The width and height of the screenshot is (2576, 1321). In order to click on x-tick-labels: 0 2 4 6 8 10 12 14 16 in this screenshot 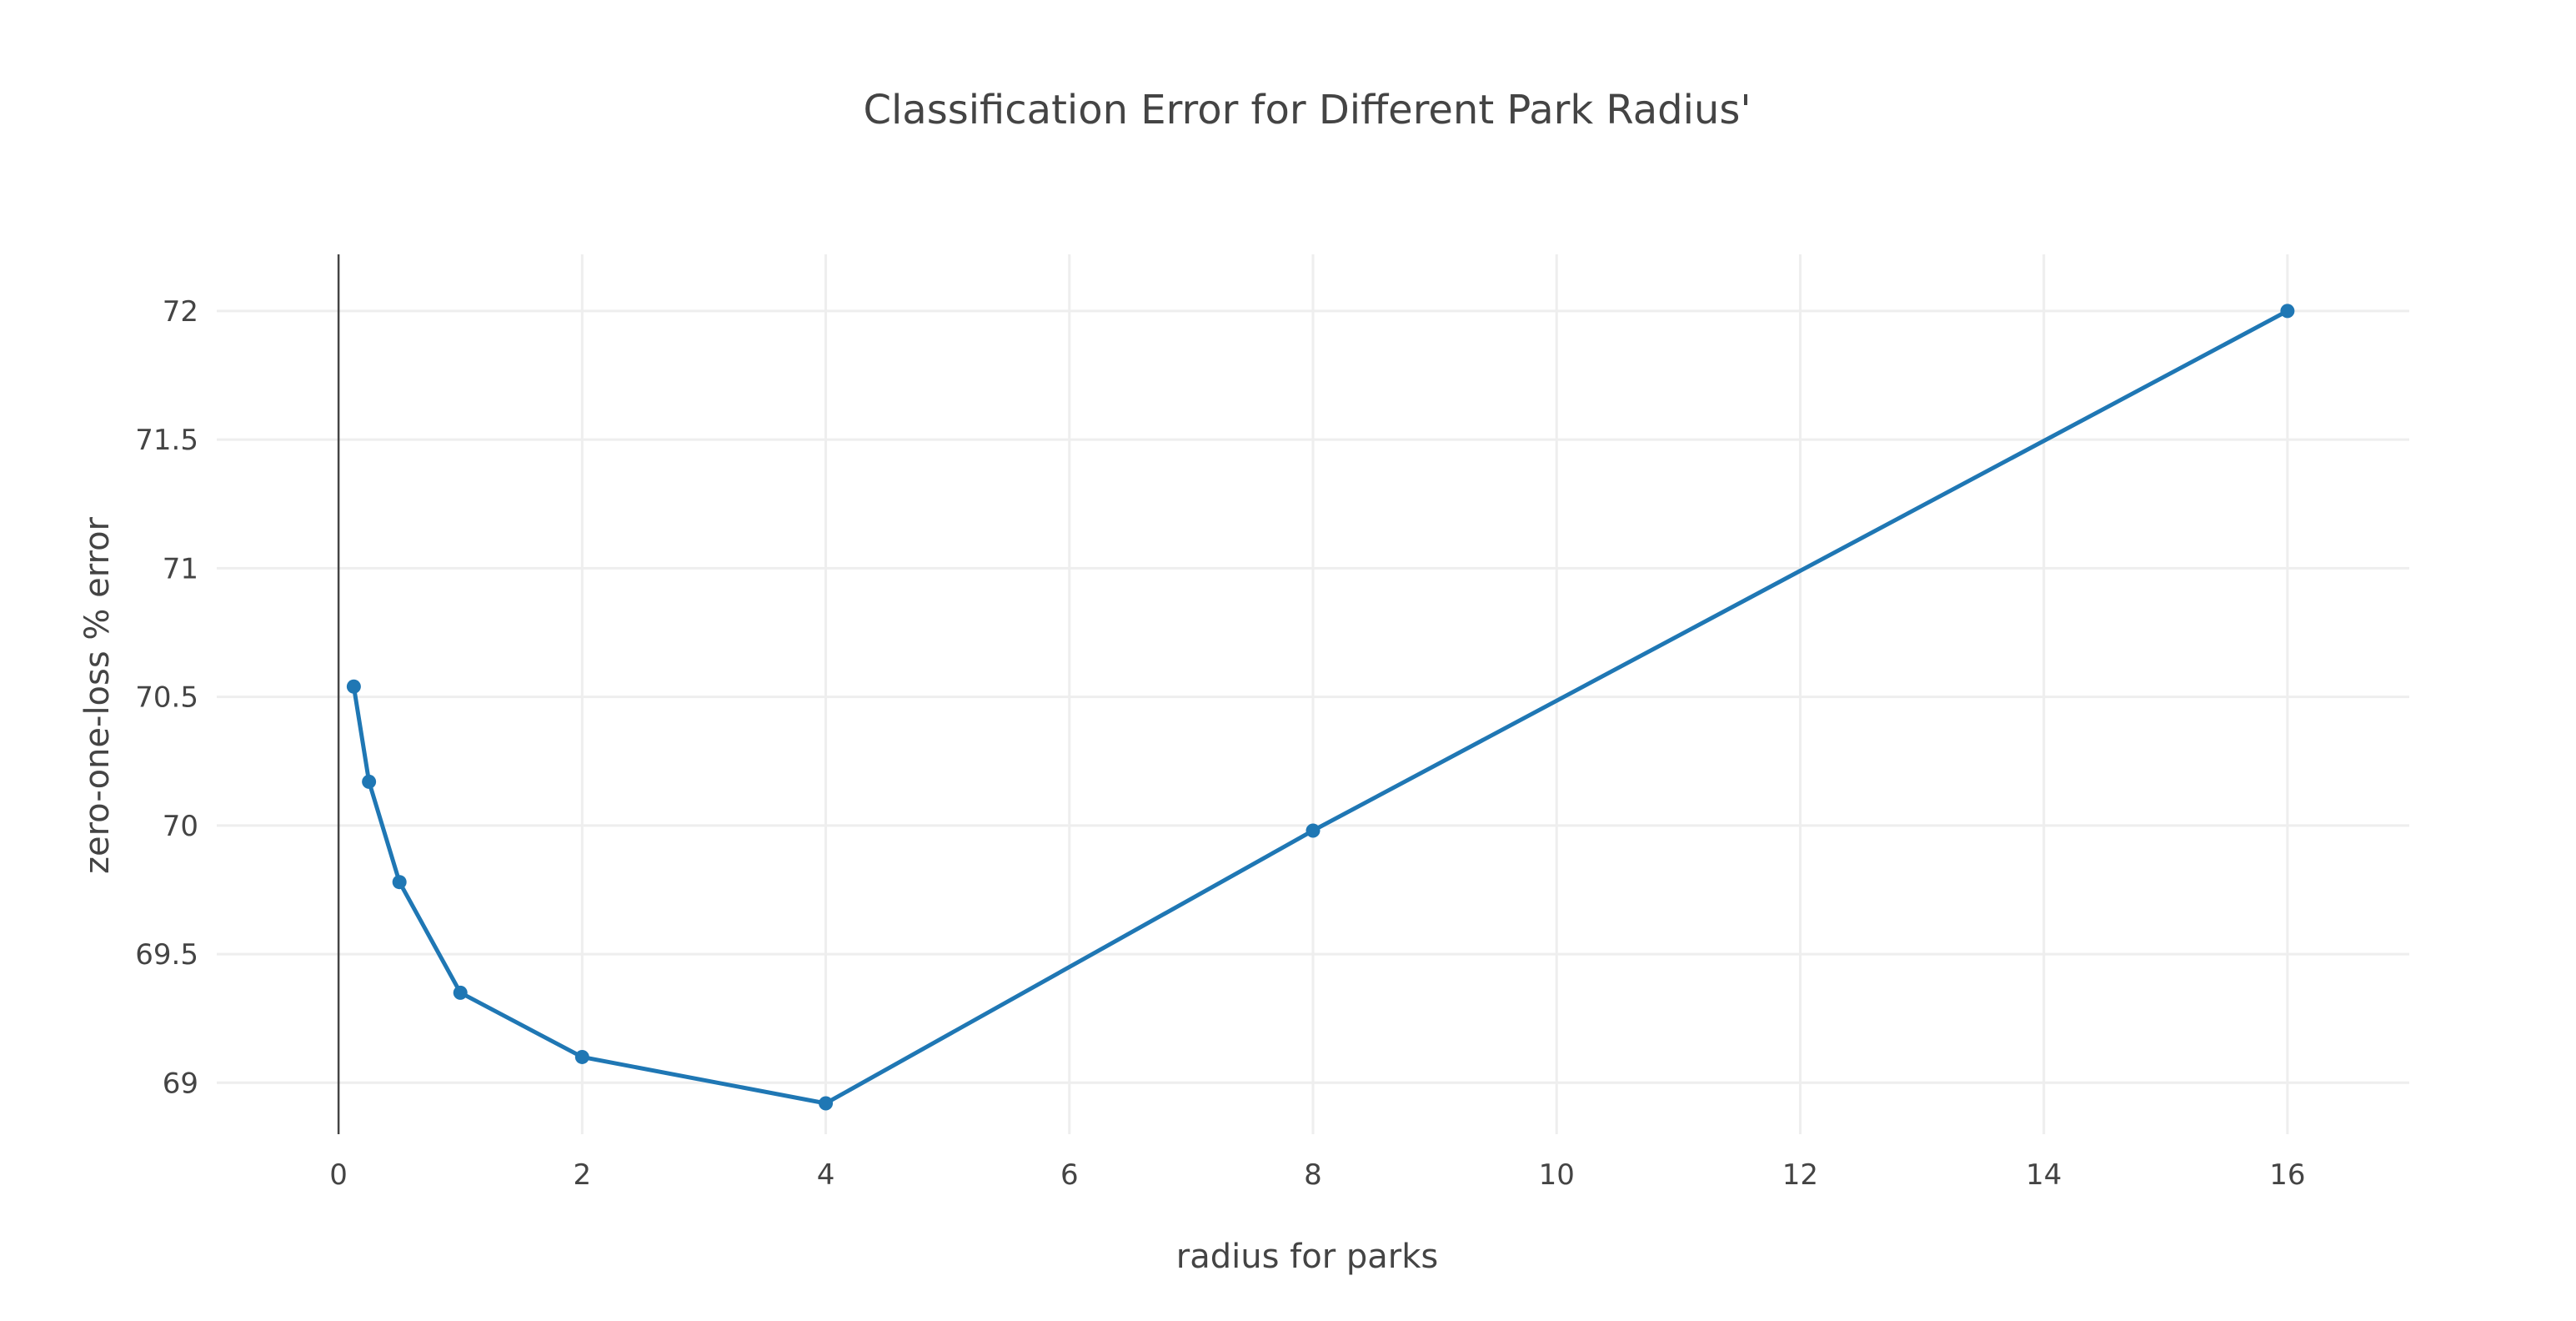, I will do `click(1317, 1175)`.